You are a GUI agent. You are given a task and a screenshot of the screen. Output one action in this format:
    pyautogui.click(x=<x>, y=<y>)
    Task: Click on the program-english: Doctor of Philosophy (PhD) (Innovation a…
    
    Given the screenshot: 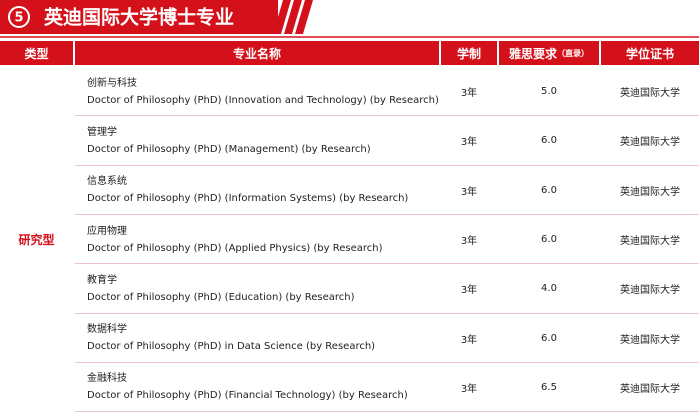 What is the action you would take?
    pyautogui.click(x=263, y=100)
    